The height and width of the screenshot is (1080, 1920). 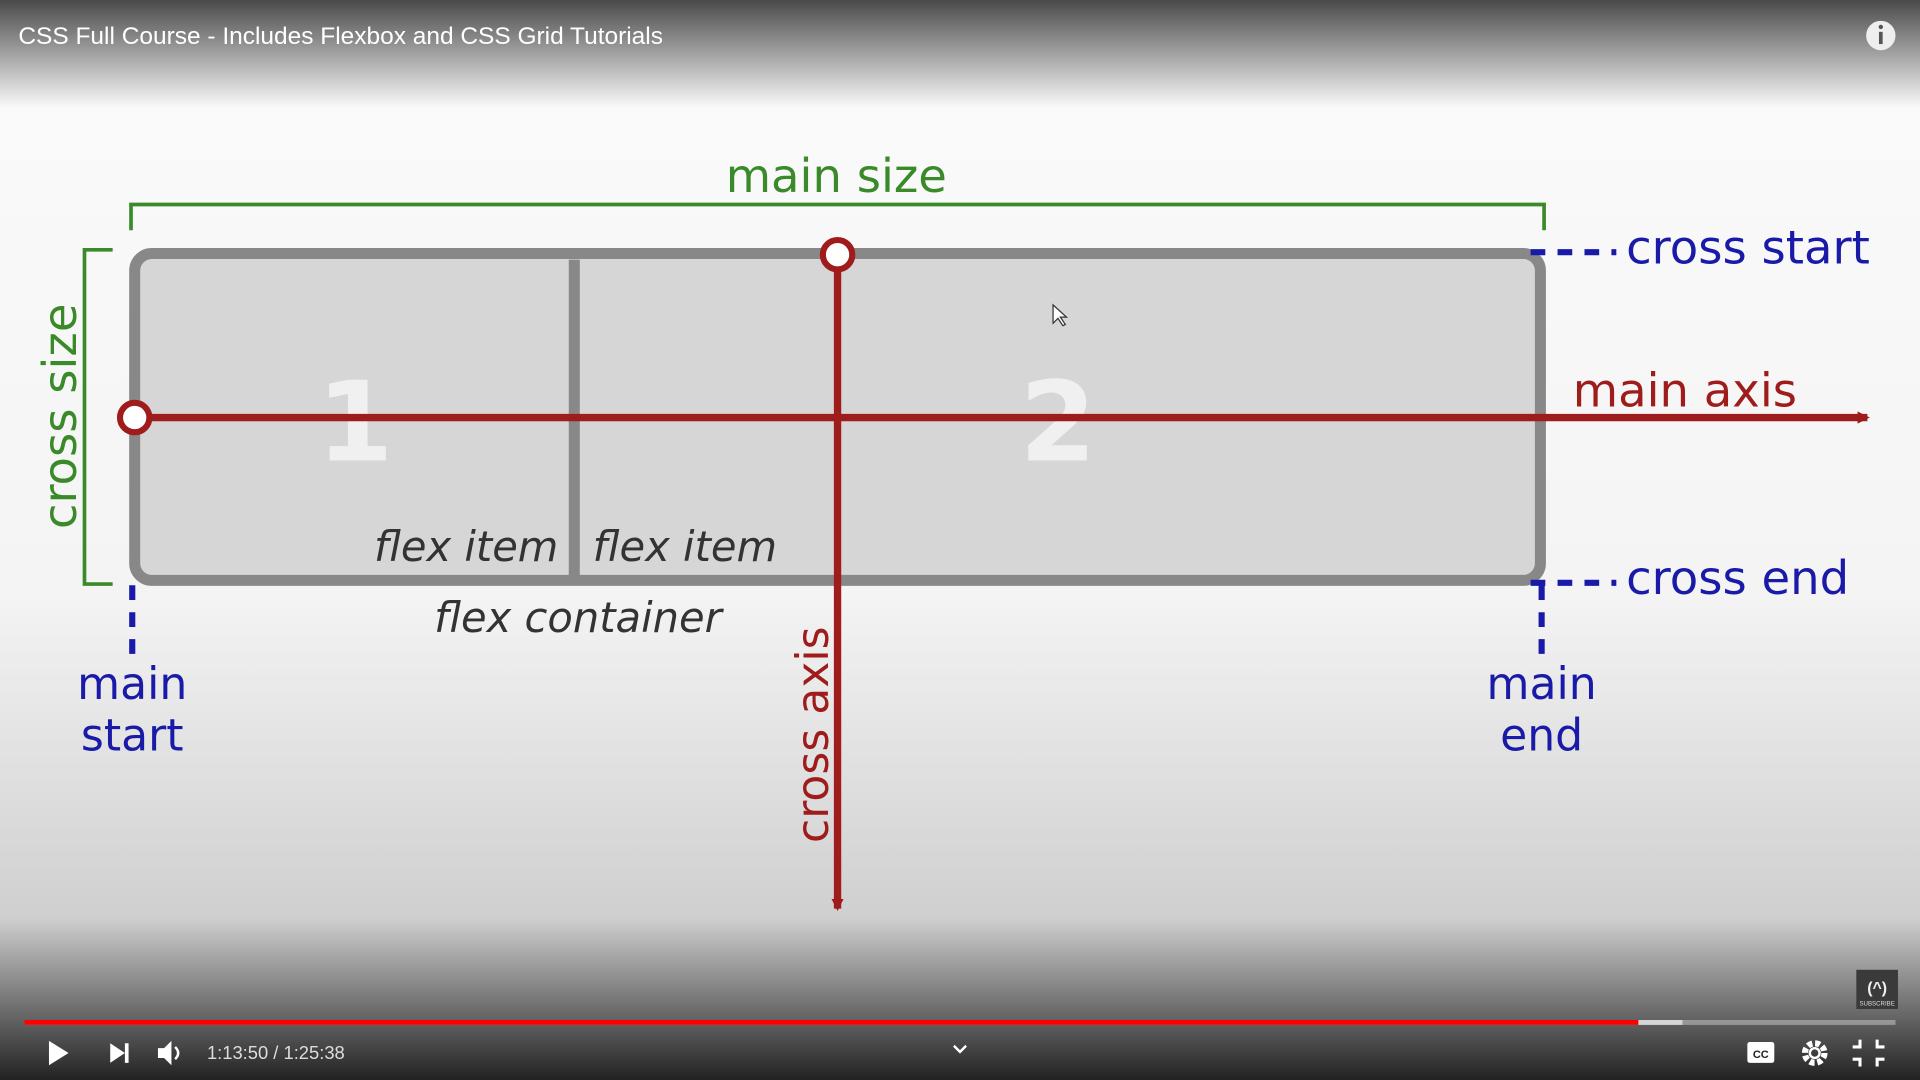 I want to click on play-button, so click(x=58, y=1053).